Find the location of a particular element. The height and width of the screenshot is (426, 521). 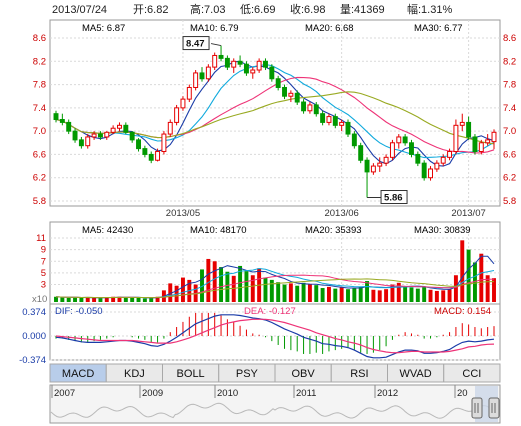

high-marker-line is located at coordinates (216, 45).